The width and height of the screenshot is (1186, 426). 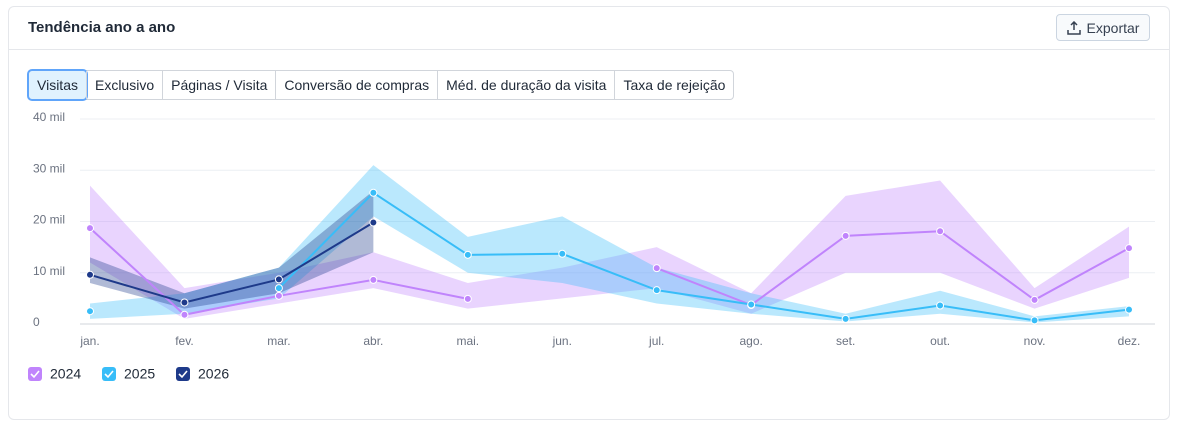 I want to click on y-tick-label: 30 mil, so click(x=49, y=168).